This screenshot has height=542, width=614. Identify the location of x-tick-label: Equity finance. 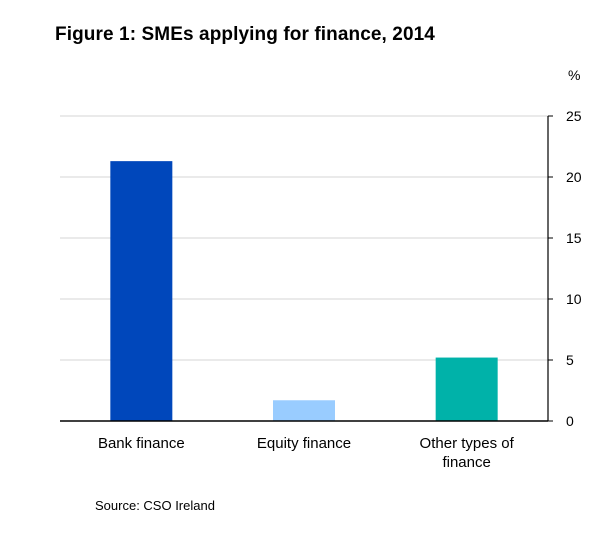
(304, 443).